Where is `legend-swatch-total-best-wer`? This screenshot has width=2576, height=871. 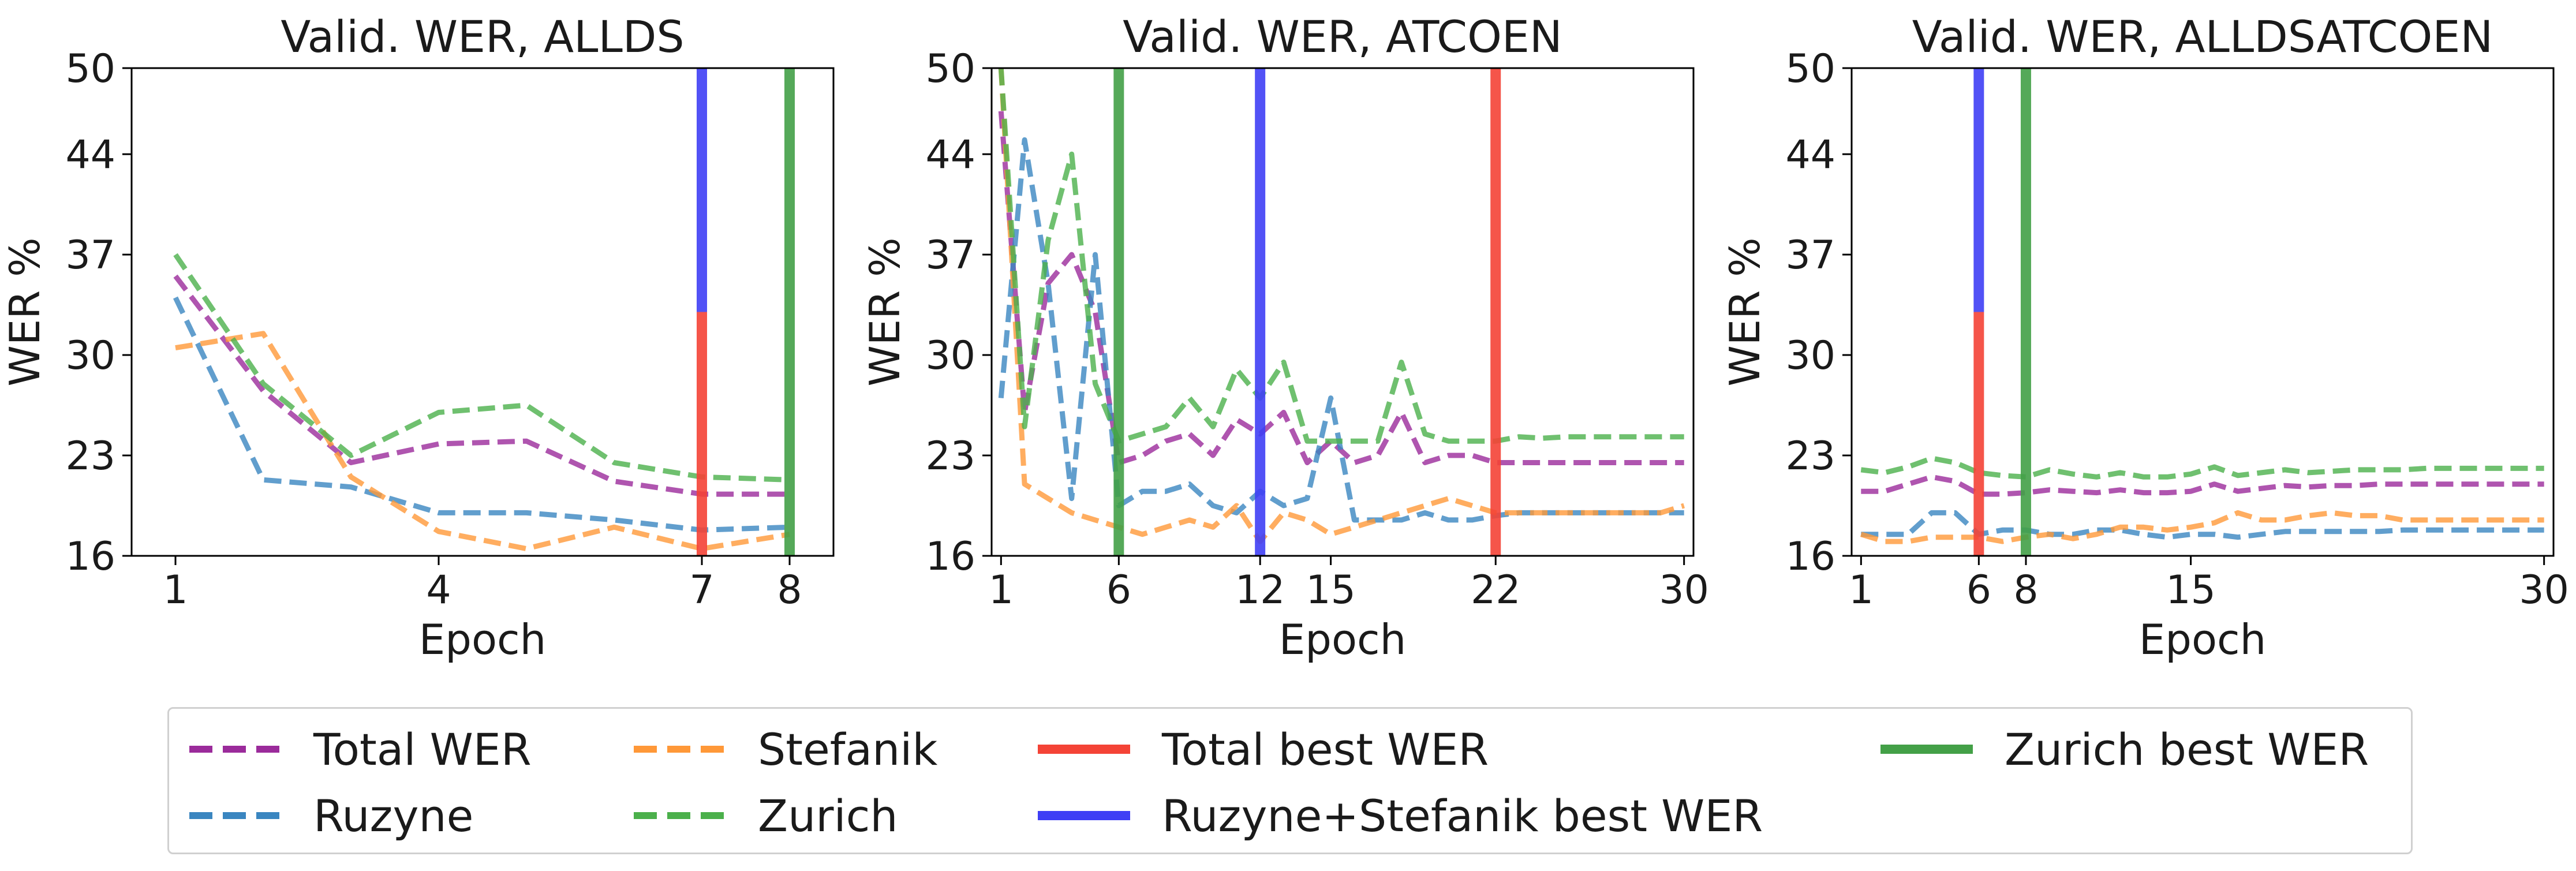 legend-swatch-total-best-wer is located at coordinates (1084, 749).